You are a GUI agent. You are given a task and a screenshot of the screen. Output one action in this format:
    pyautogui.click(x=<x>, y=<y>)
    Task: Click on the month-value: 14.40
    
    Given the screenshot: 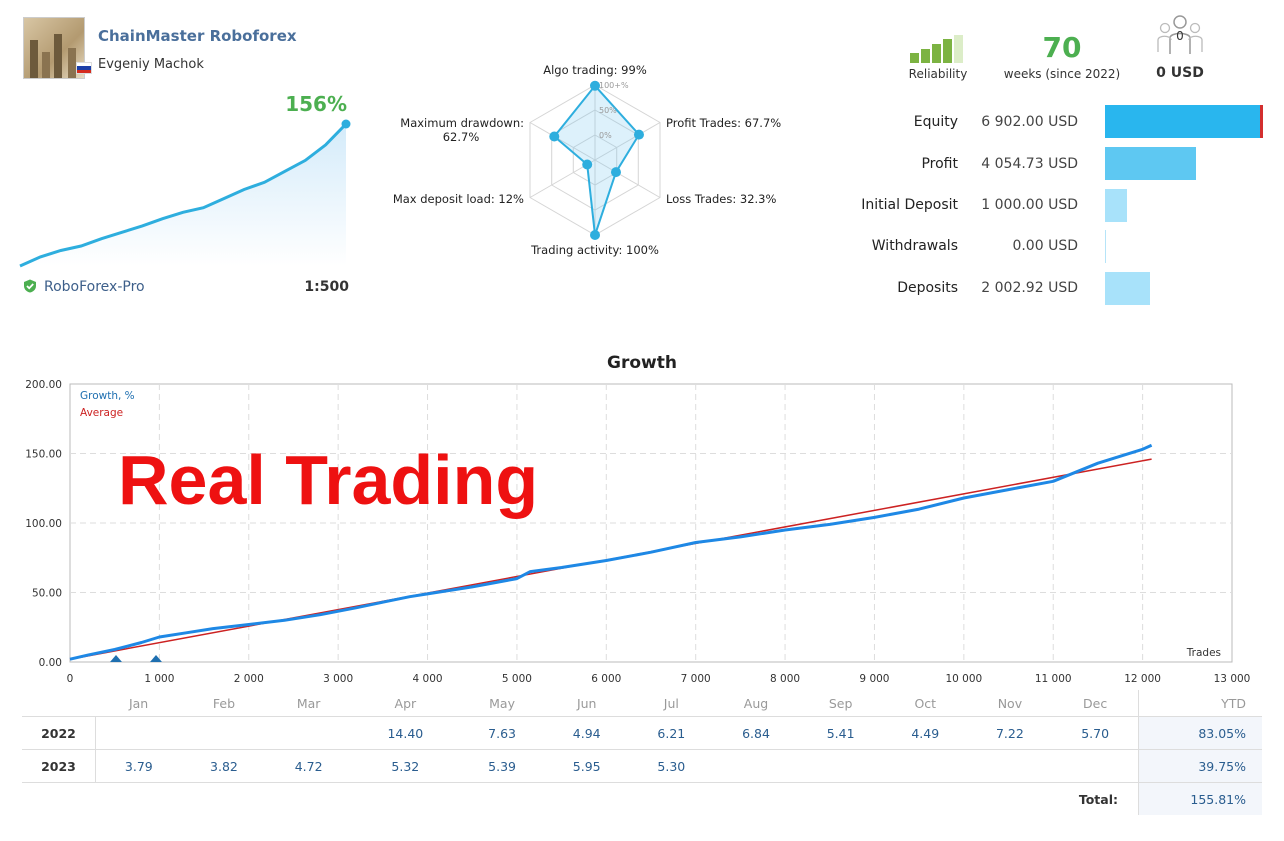 What is the action you would take?
    pyautogui.click(x=405, y=733)
    